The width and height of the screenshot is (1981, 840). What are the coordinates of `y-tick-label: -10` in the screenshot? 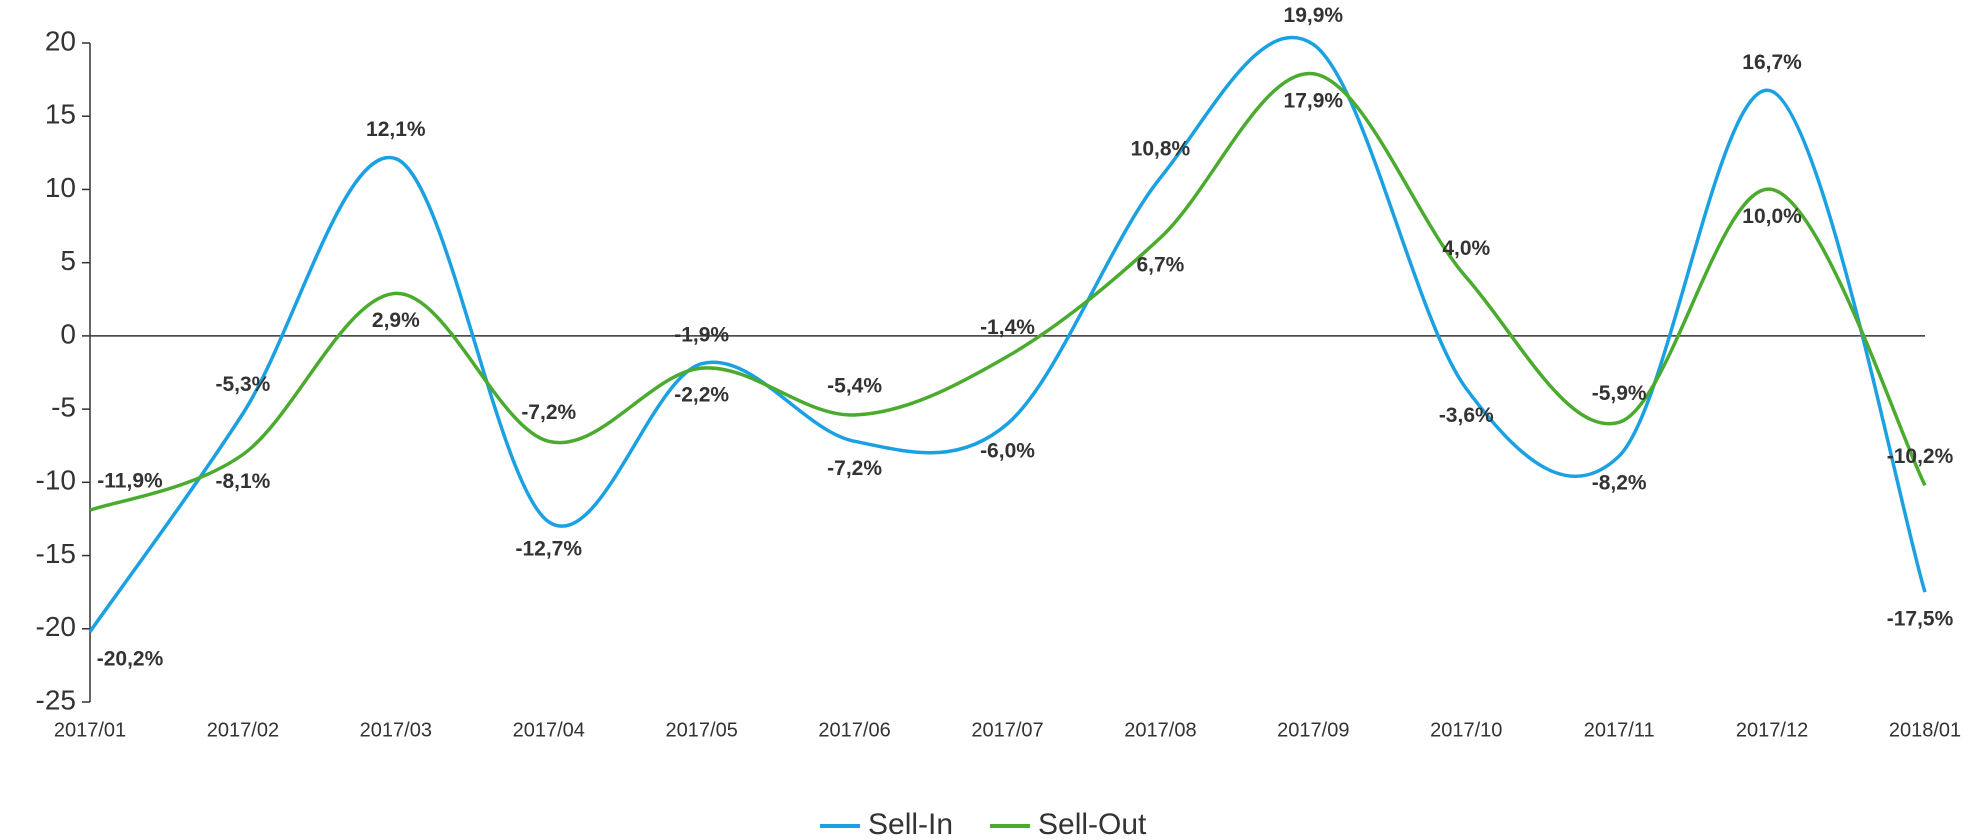 It's located at (56, 480).